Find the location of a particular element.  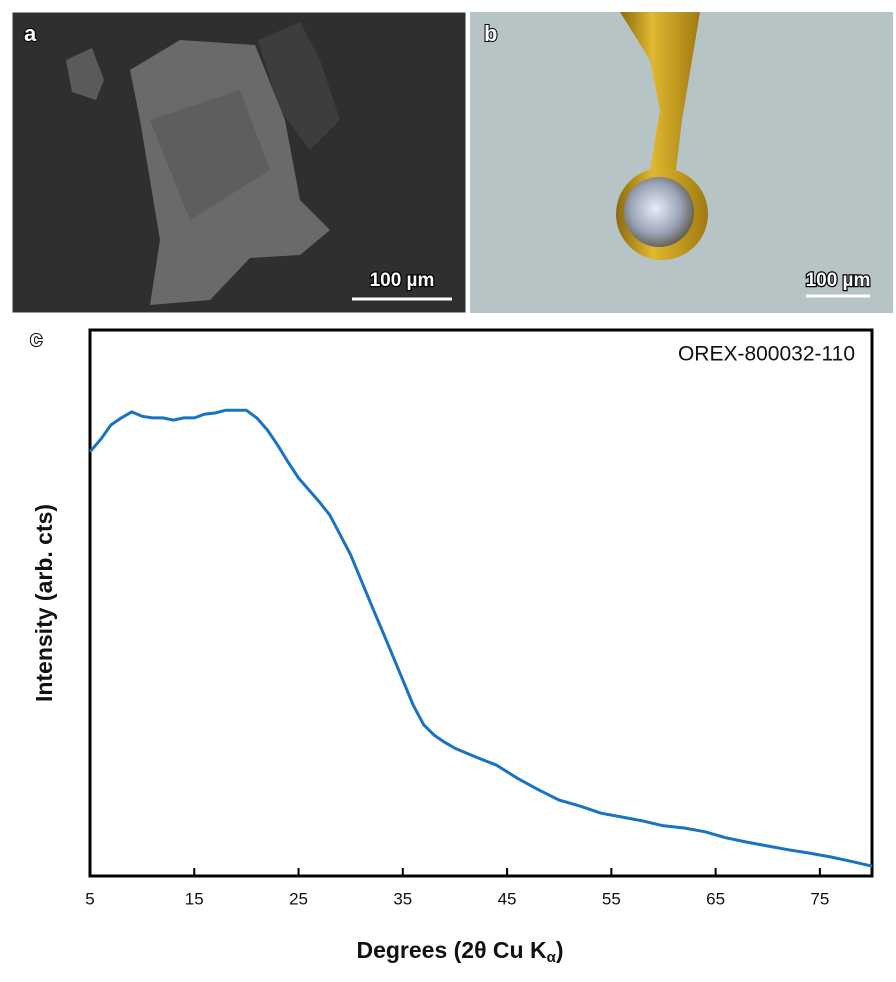

y-axis-label: Intensity (arb. cts) is located at coordinates (44, 603).